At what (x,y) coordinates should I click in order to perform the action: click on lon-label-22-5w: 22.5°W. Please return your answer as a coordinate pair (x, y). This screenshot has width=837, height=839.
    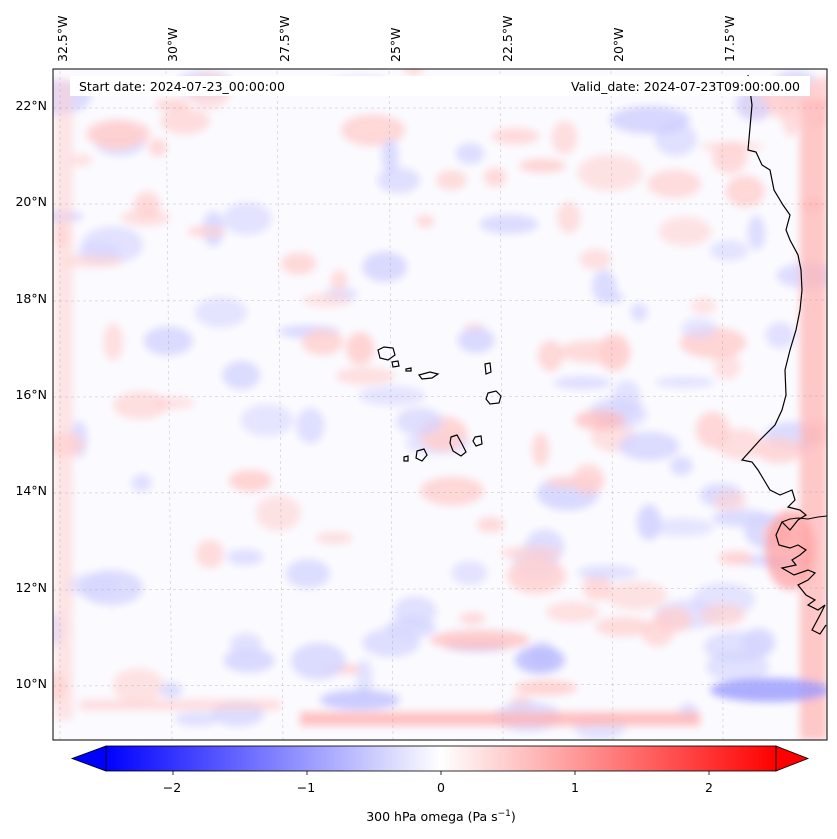
    Looking at the image, I should click on (507, 38).